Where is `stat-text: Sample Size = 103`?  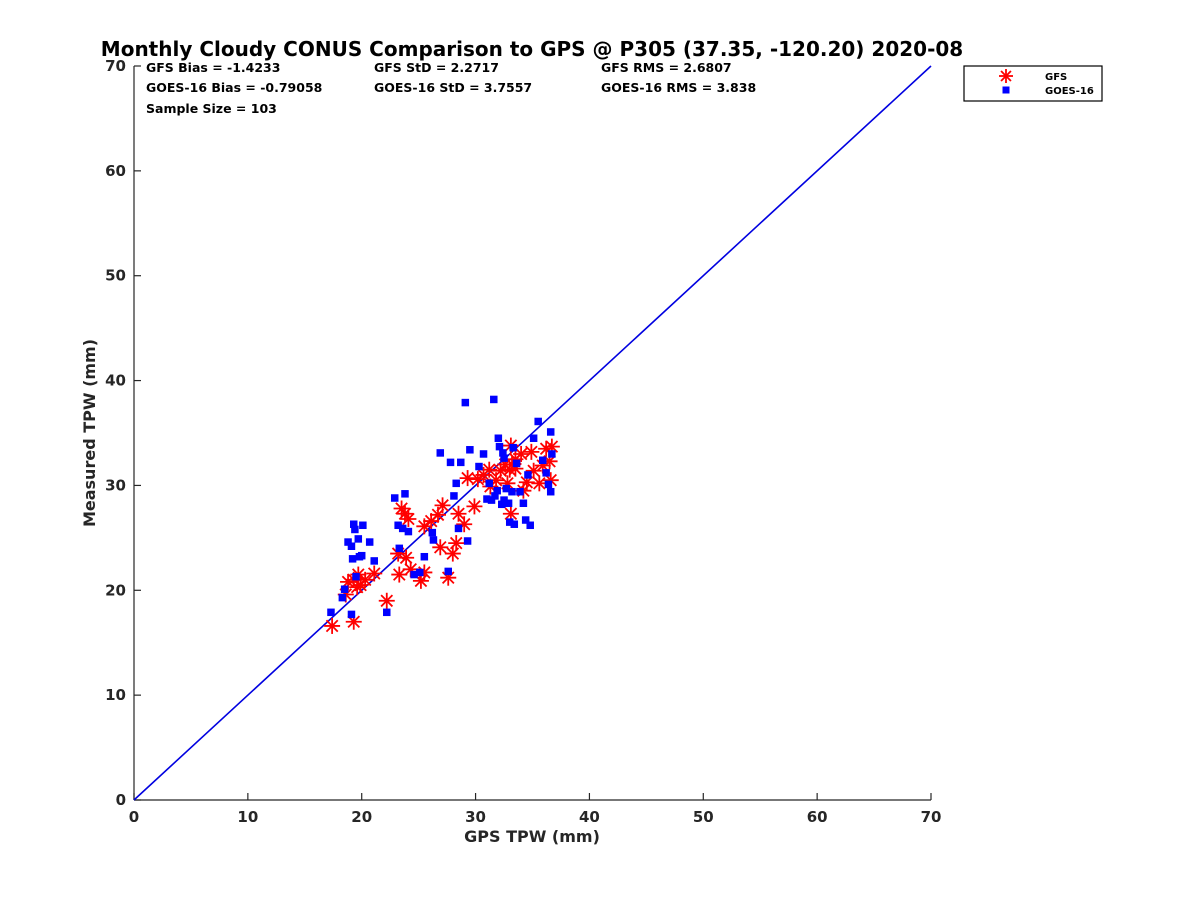 stat-text: Sample Size = 103 is located at coordinates (211, 108).